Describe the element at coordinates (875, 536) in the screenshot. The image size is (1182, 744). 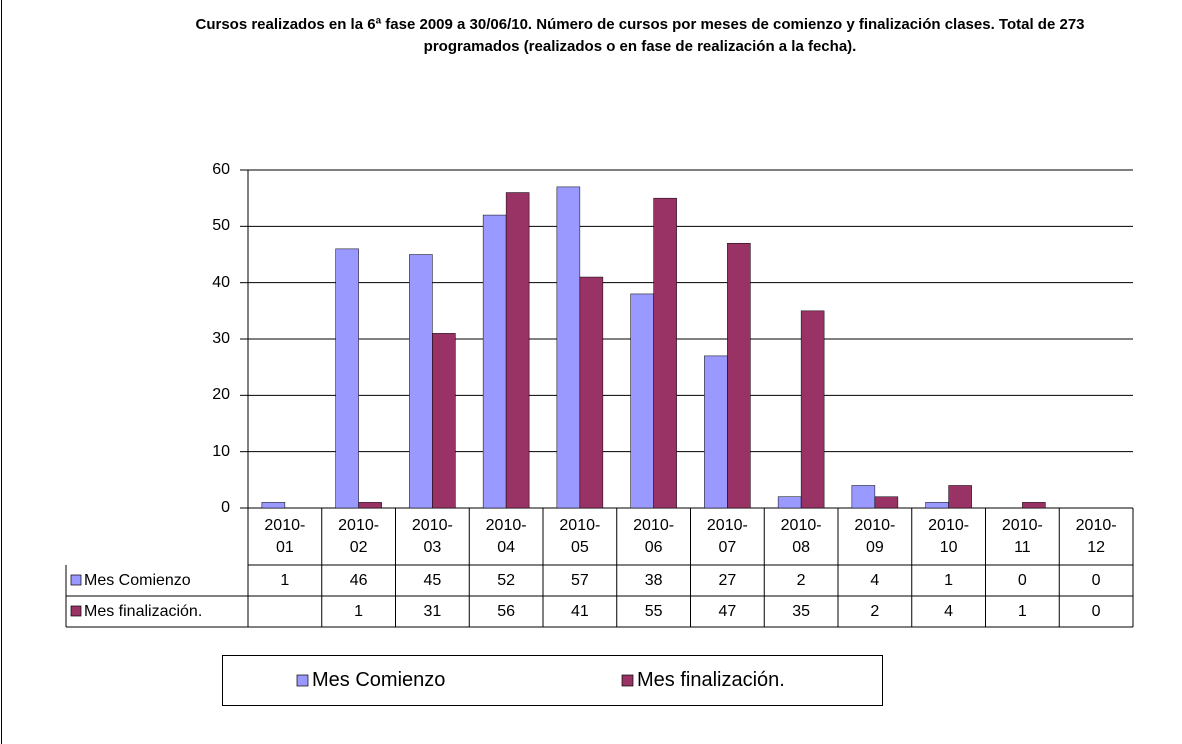
I see `x-tick-label: 2010-09` at that location.